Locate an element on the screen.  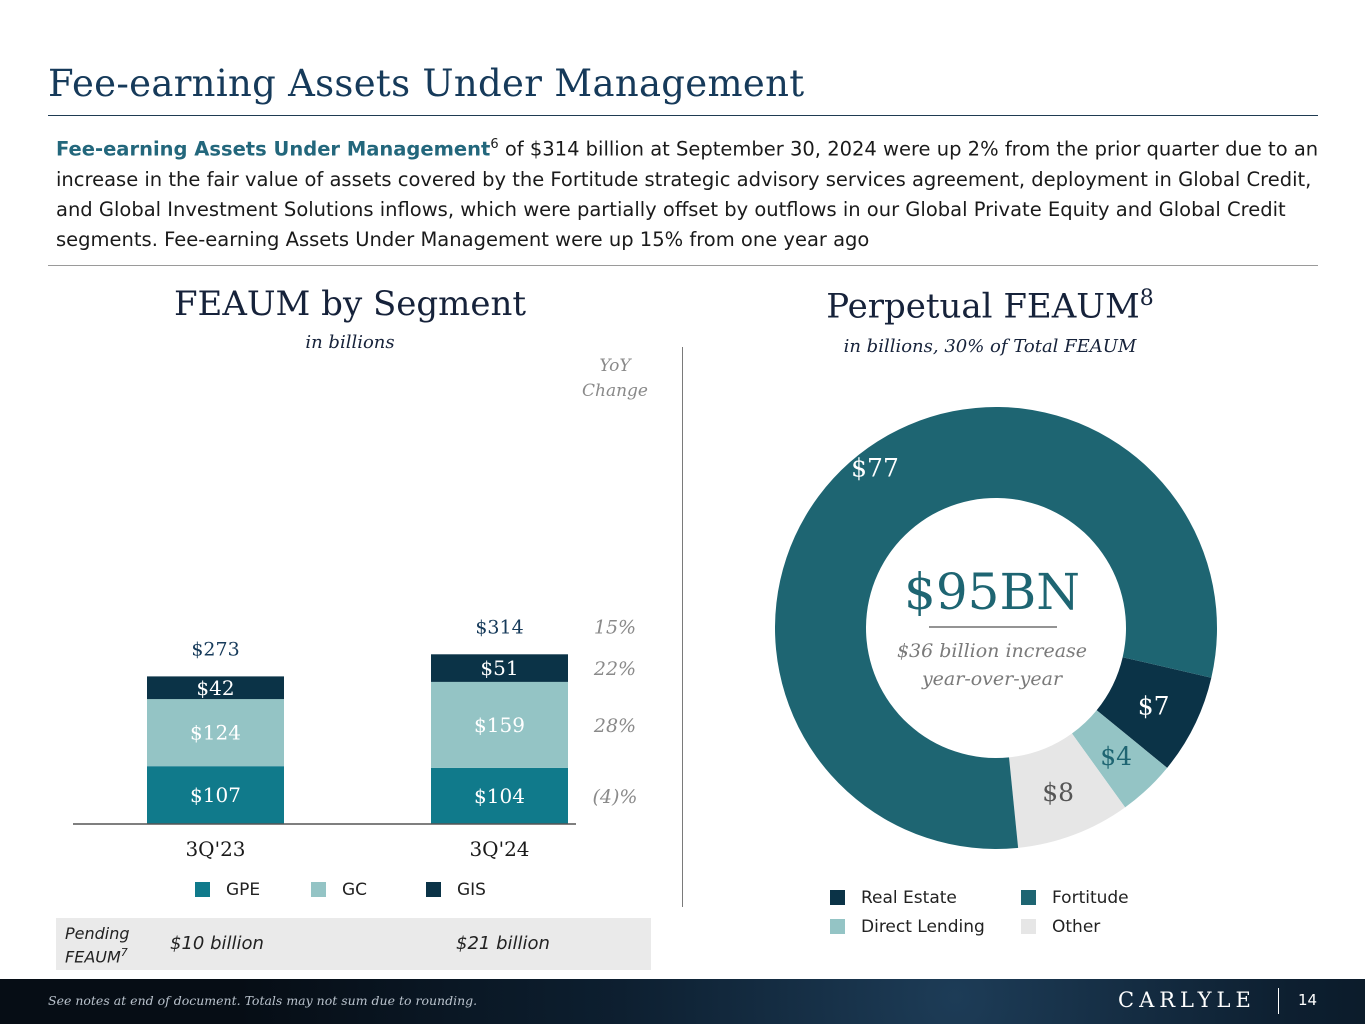
donut-slice-fortitude is located at coordinates (996, 628).